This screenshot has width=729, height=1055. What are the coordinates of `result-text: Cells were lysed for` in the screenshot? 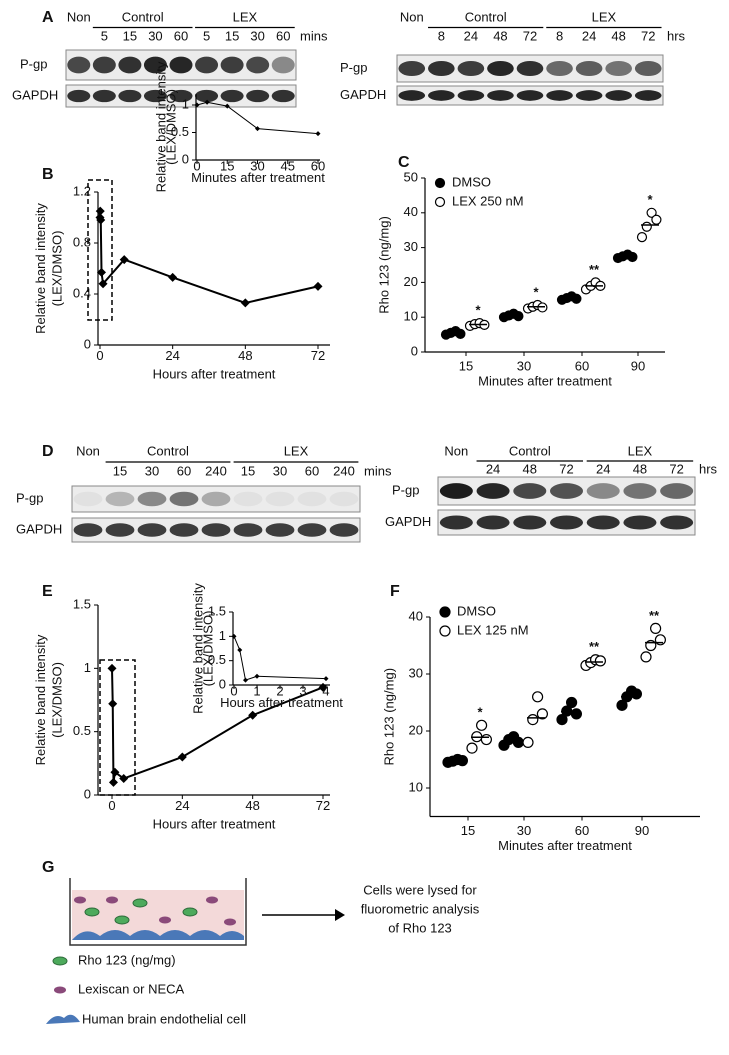 It's located at (420, 889).